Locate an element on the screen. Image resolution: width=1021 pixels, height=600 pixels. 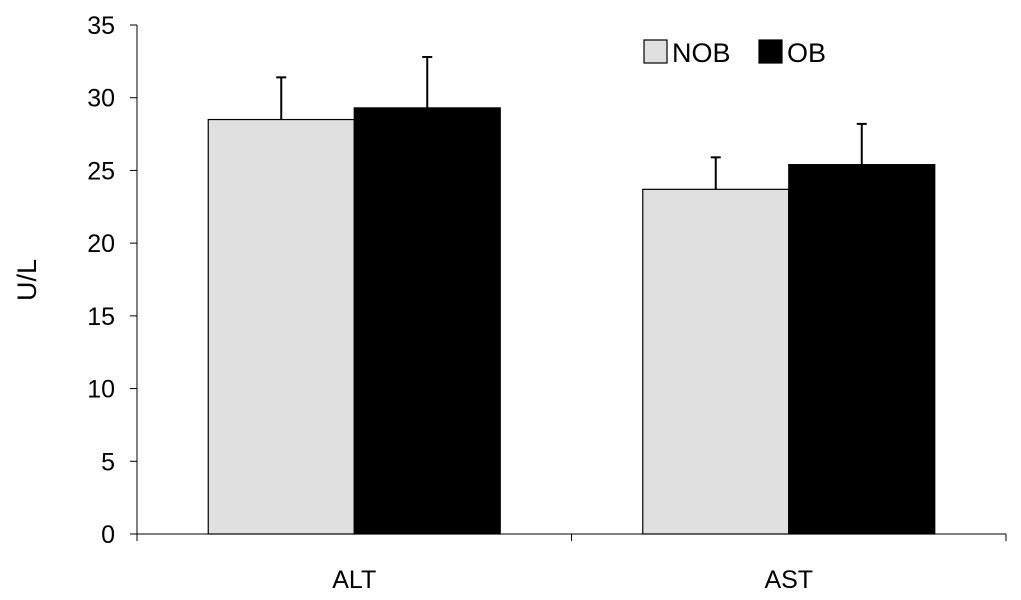
y-tick-label: 35 is located at coordinates (101, 26).